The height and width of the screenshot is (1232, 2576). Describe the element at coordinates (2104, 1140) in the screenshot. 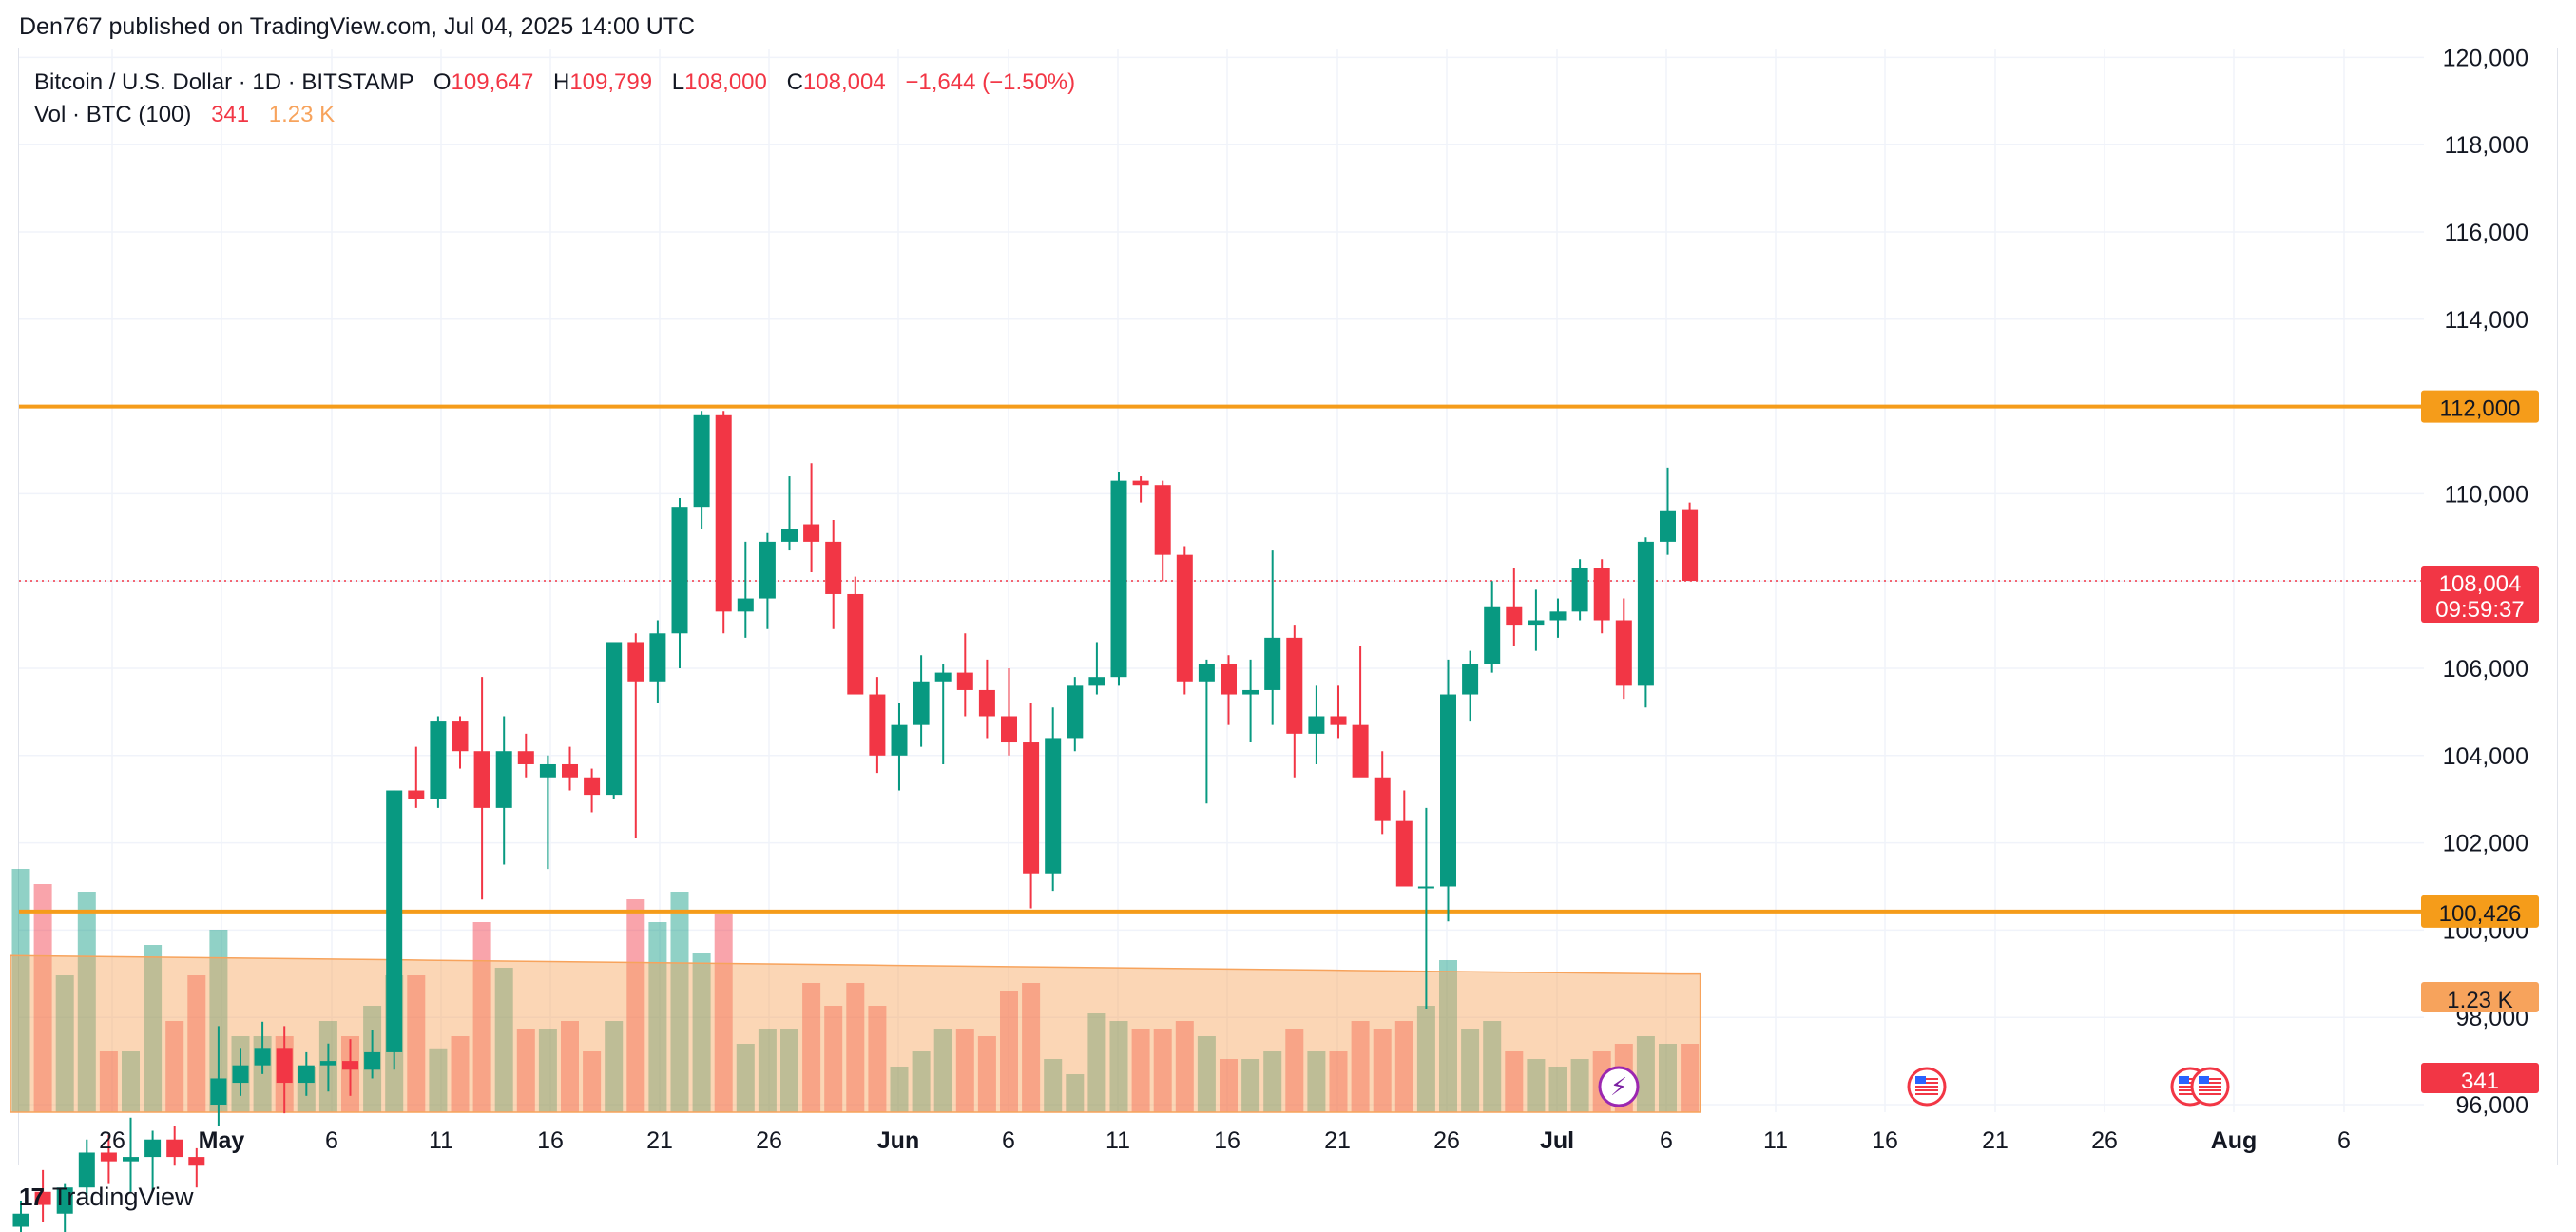

I see `x-tick-label: 26` at that location.